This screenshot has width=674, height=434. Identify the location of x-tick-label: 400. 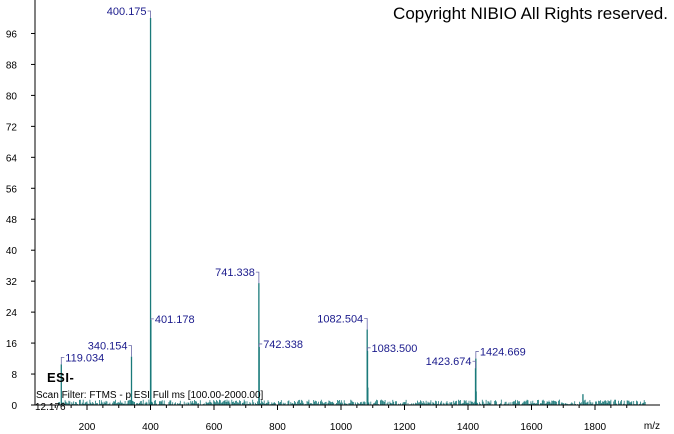
(150, 427).